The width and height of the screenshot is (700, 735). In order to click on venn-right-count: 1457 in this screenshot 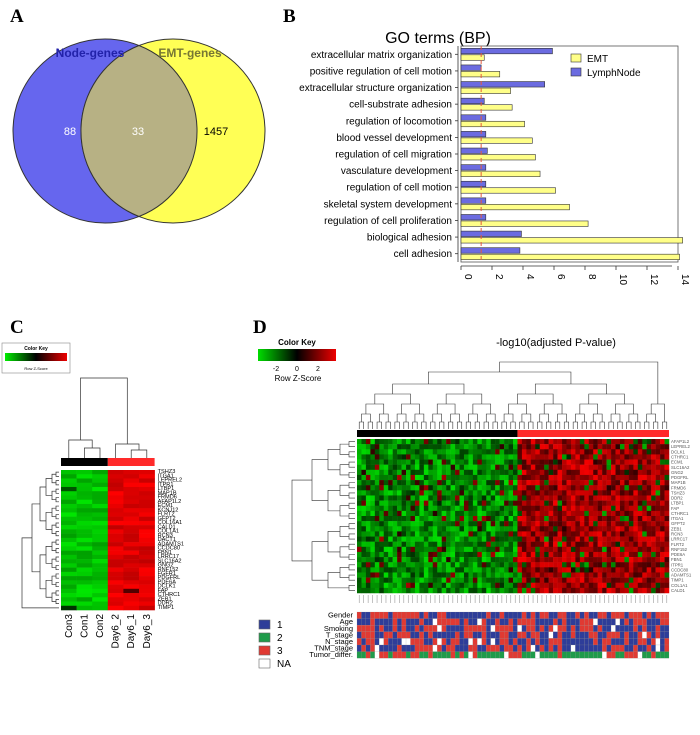, I will do `click(216, 132)`.